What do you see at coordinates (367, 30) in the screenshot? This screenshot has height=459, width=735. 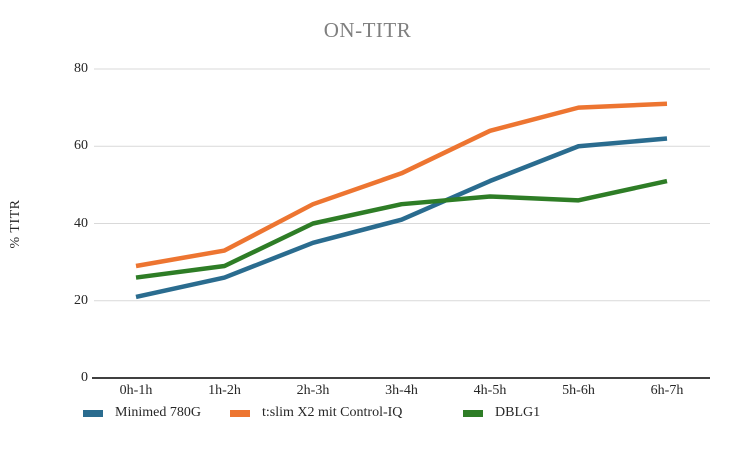 I see `chart-title: ON-TITR` at bounding box center [367, 30].